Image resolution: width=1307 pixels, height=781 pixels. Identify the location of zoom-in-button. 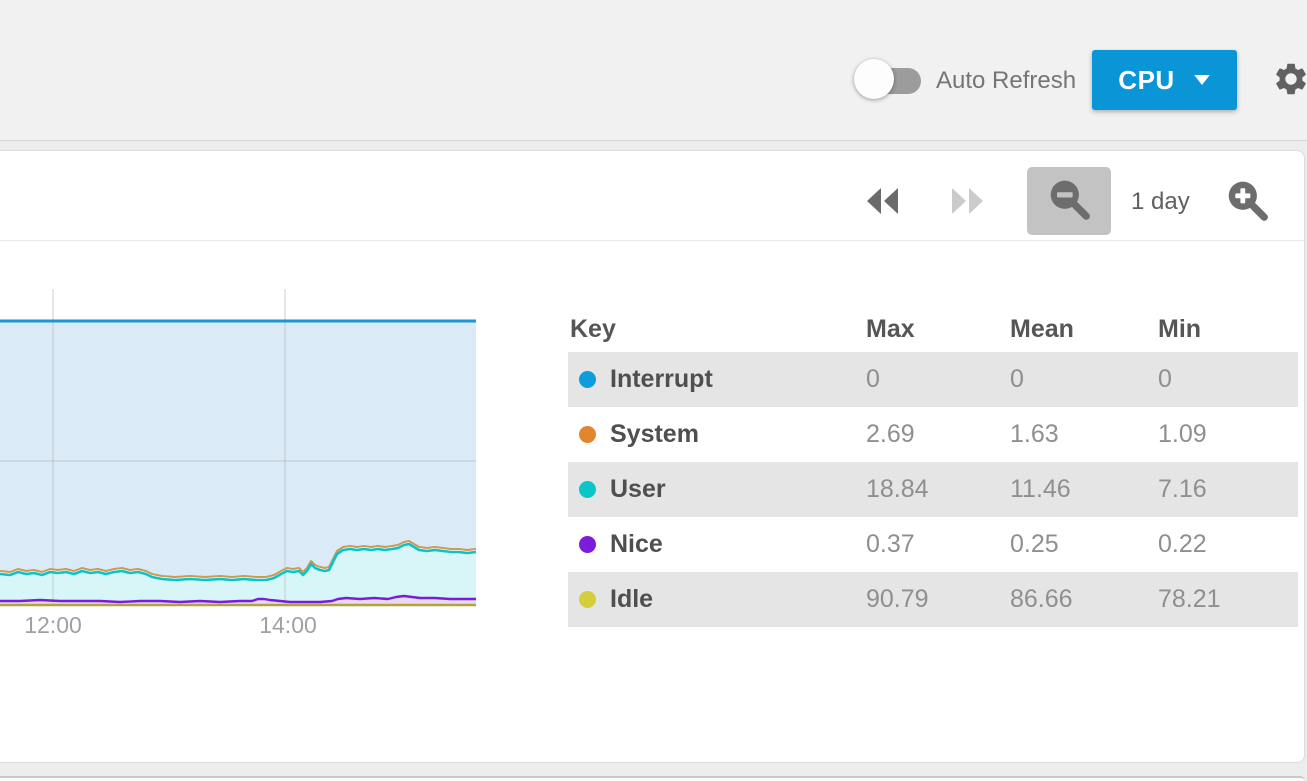
(1247, 202).